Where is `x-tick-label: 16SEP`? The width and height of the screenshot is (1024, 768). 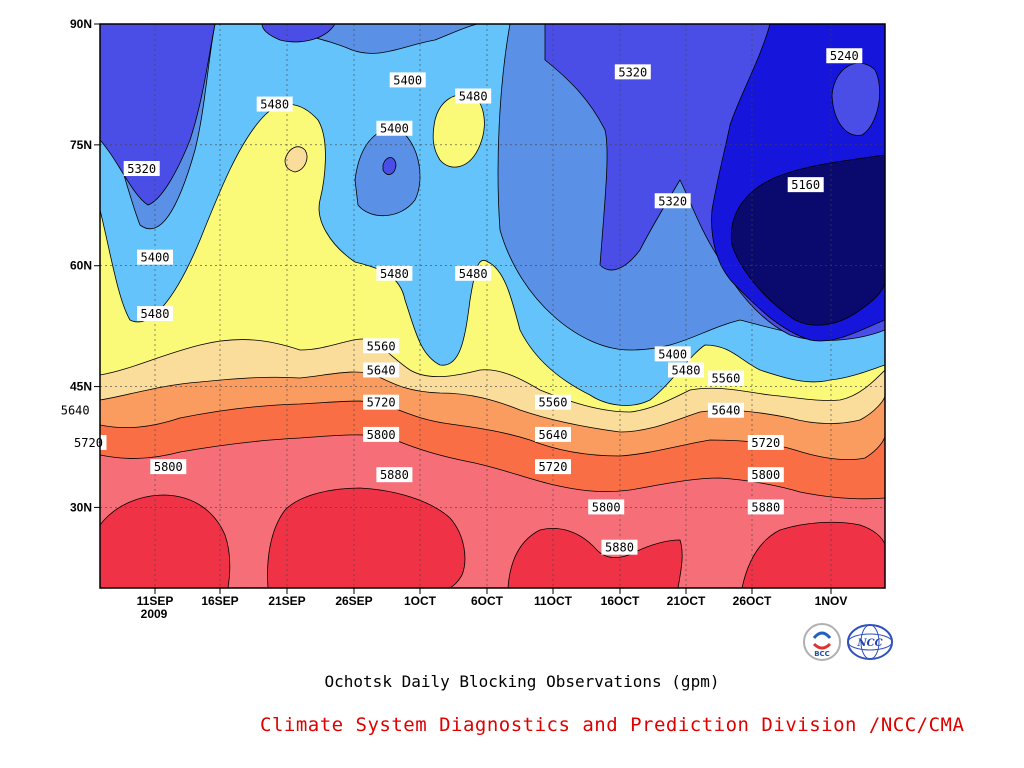 x-tick-label: 16SEP is located at coordinates (219, 601).